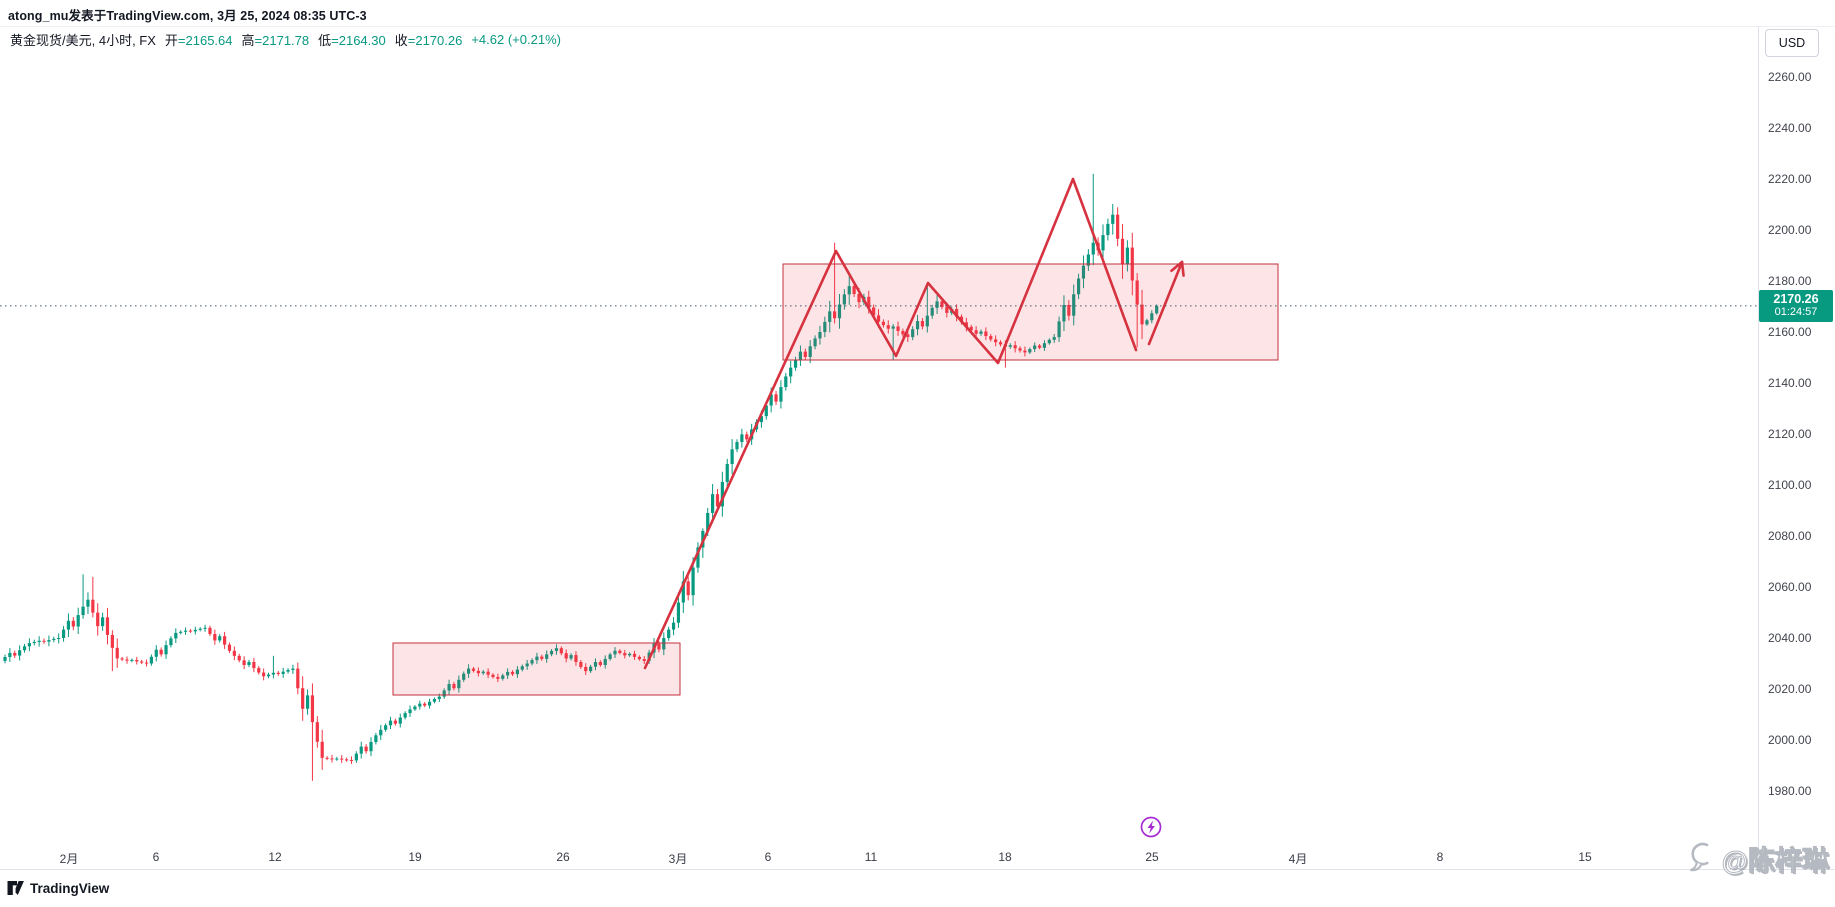 The height and width of the screenshot is (907, 1835). What do you see at coordinates (415, 857) in the screenshot?
I see `time-tick-label: 19` at bounding box center [415, 857].